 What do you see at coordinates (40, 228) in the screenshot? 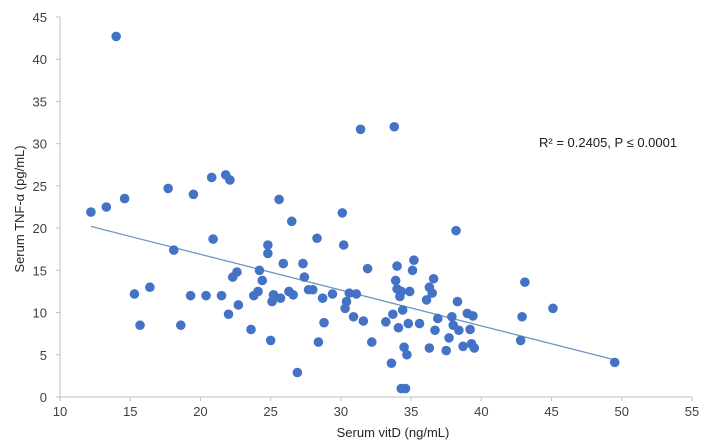
I see `y-tick-label: 20` at bounding box center [40, 228].